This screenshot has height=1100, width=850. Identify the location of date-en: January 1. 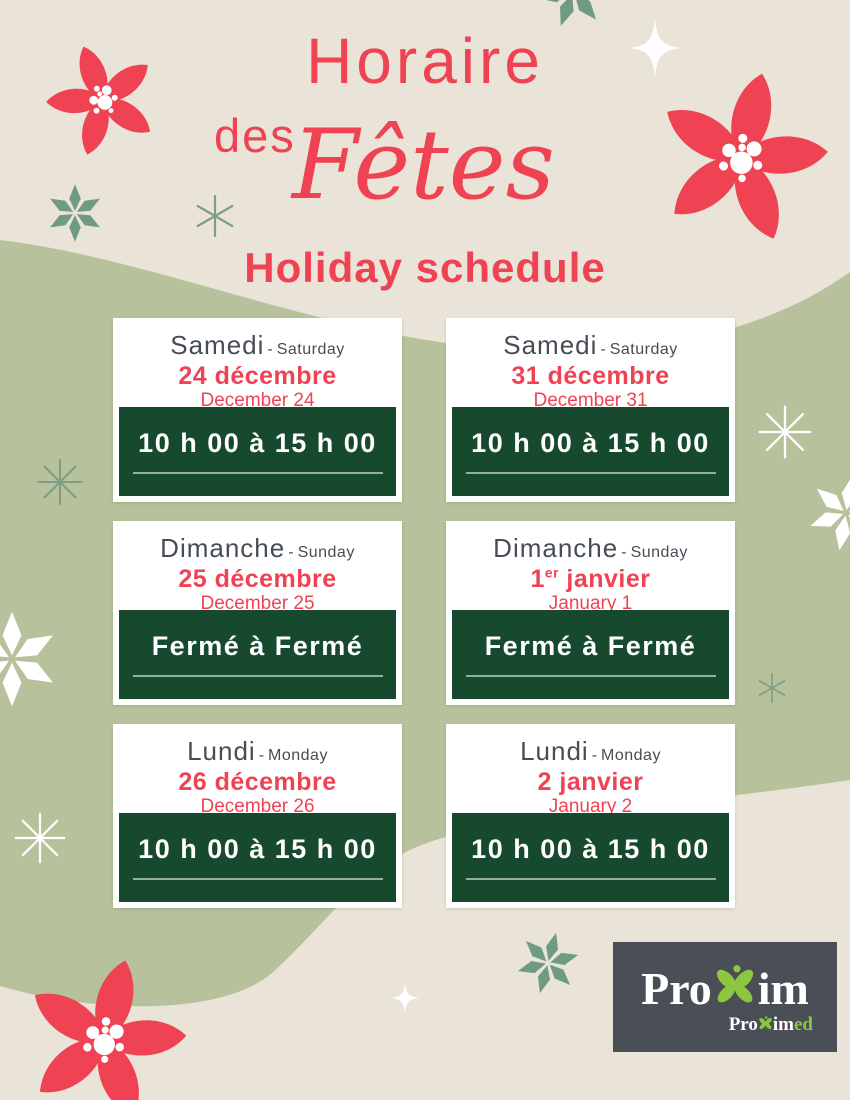
(590, 603).